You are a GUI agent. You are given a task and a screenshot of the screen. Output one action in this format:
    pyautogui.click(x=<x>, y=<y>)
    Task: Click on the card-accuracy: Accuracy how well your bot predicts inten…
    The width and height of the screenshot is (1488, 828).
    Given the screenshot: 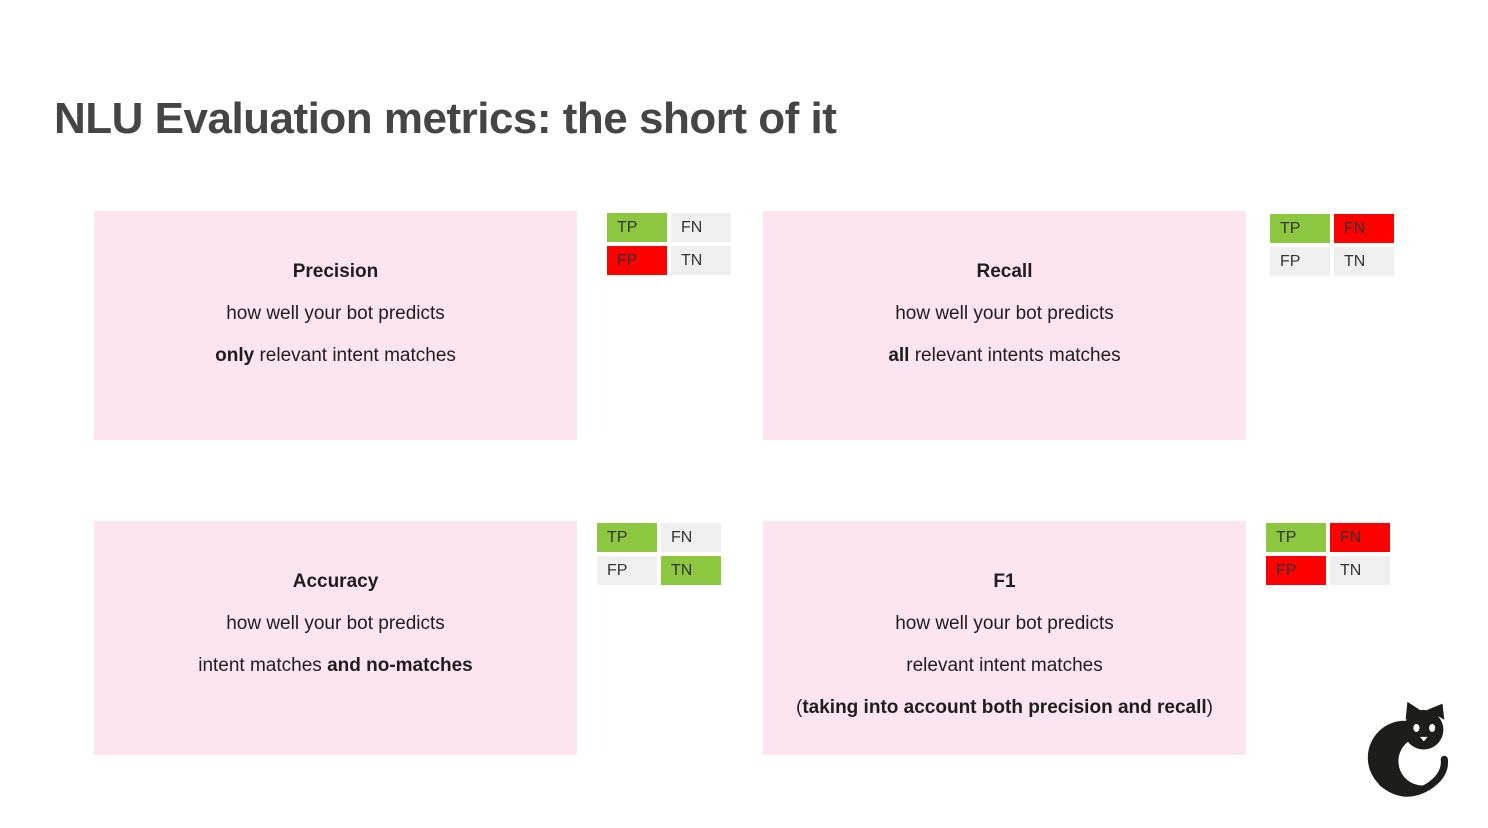 What is the action you would take?
    pyautogui.click(x=335, y=638)
    